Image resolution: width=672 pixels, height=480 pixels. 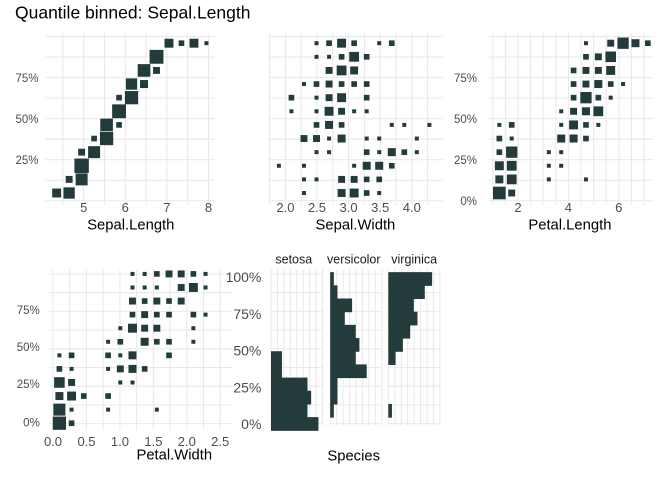 I want to click on svg-text: 7, so click(x=166, y=207).